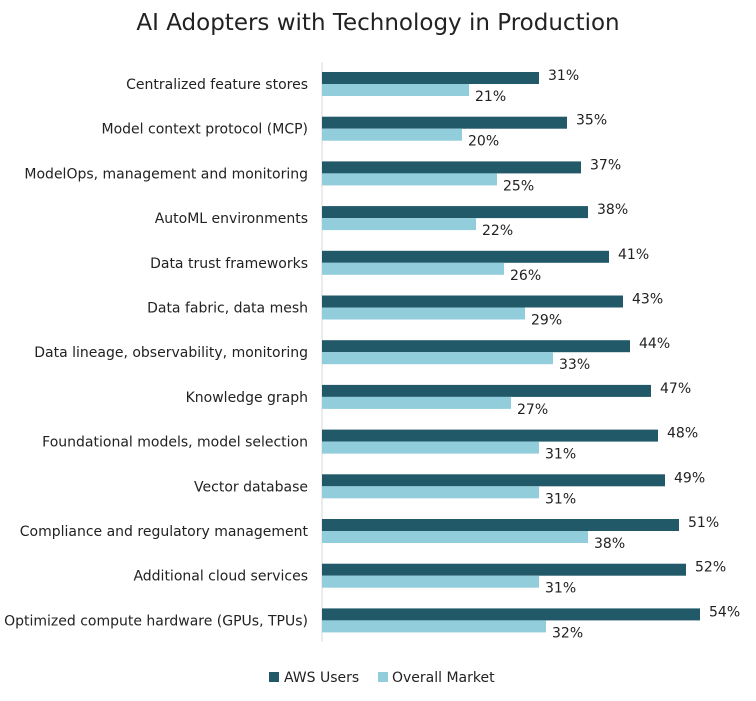  Describe the element at coordinates (518, 186) in the screenshot. I see `data-label-overall-market: 25%` at that location.